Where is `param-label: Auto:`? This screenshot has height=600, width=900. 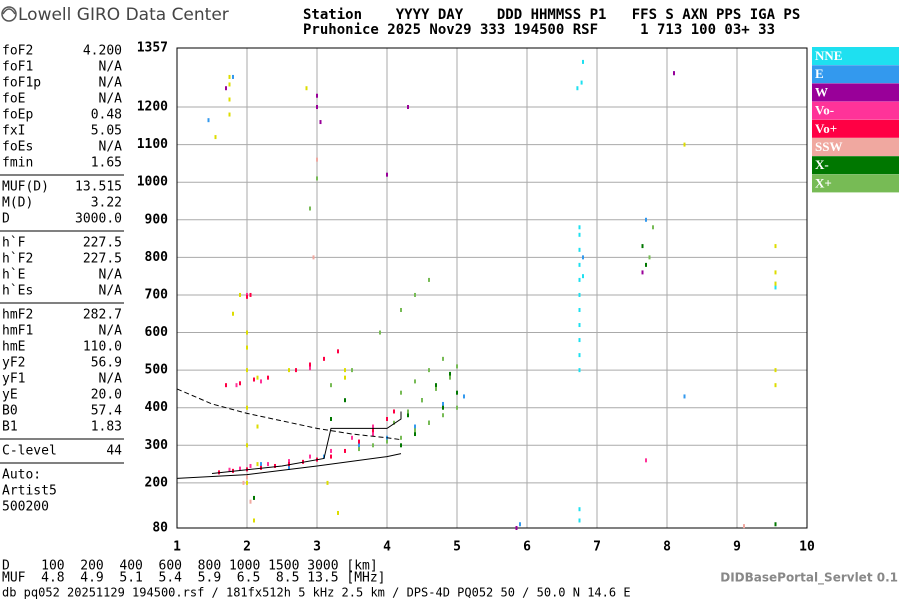 param-label: Auto: is located at coordinates (21, 475).